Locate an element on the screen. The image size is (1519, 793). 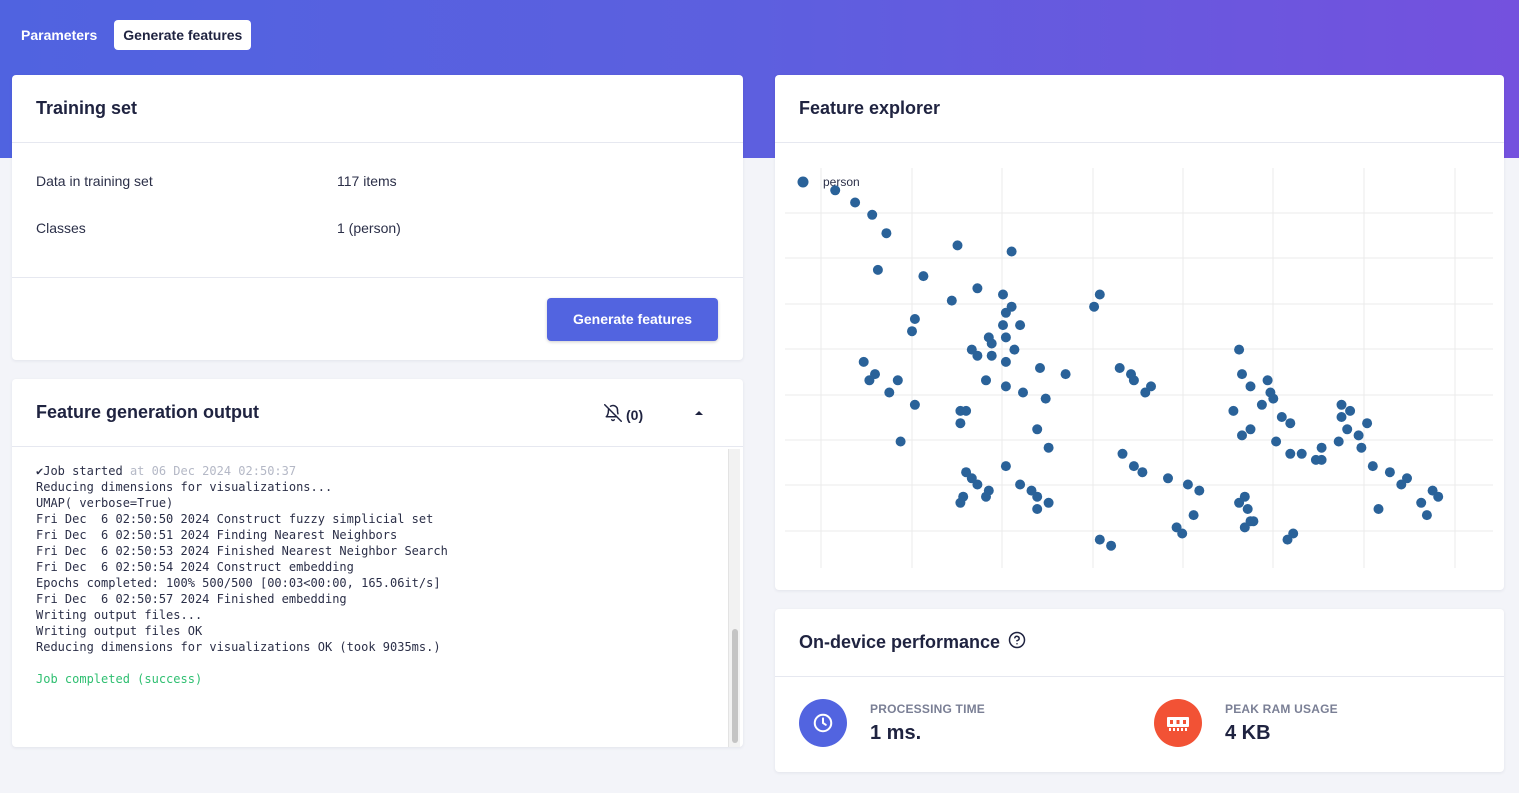
scrollbar-thumb is located at coordinates (735, 686).